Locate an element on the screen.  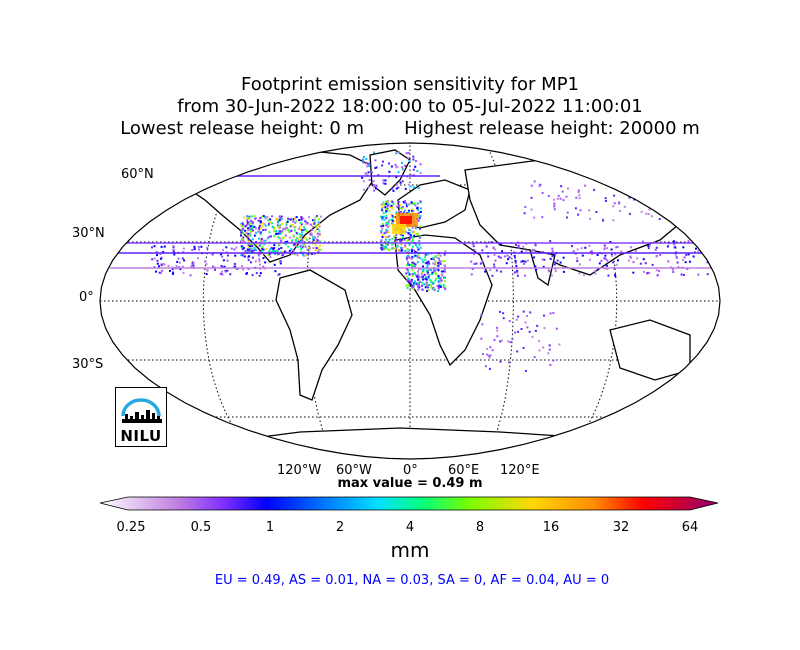
lat-label-0: 0° is located at coordinates (86, 297).